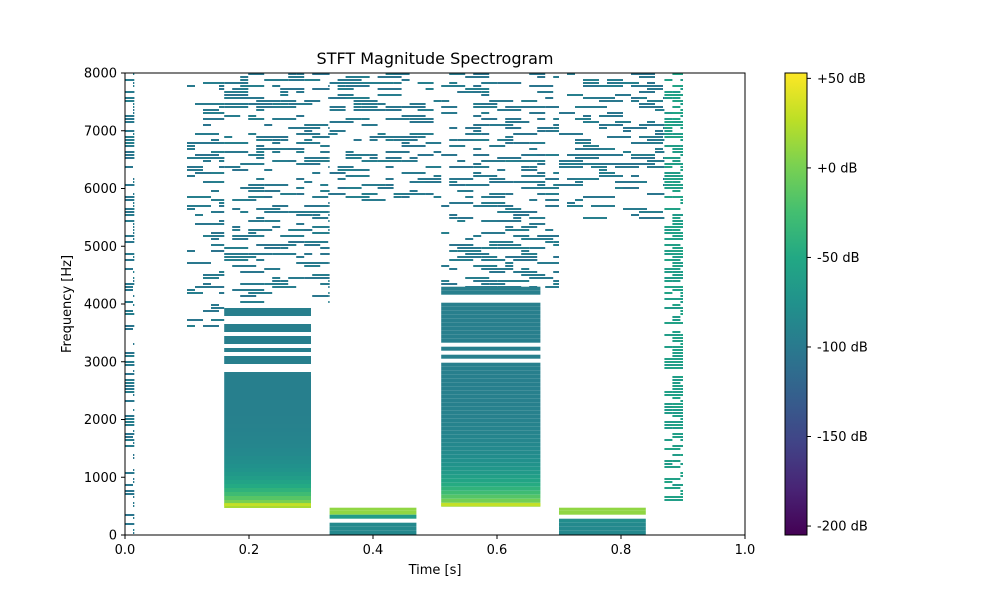 Image resolution: width=1000 pixels, height=600 pixels. What do you see at coordinates (842, 347) in the screenshot?
I see `colorbar-tick-label: -100 dB` at bounding box center [842, 347].